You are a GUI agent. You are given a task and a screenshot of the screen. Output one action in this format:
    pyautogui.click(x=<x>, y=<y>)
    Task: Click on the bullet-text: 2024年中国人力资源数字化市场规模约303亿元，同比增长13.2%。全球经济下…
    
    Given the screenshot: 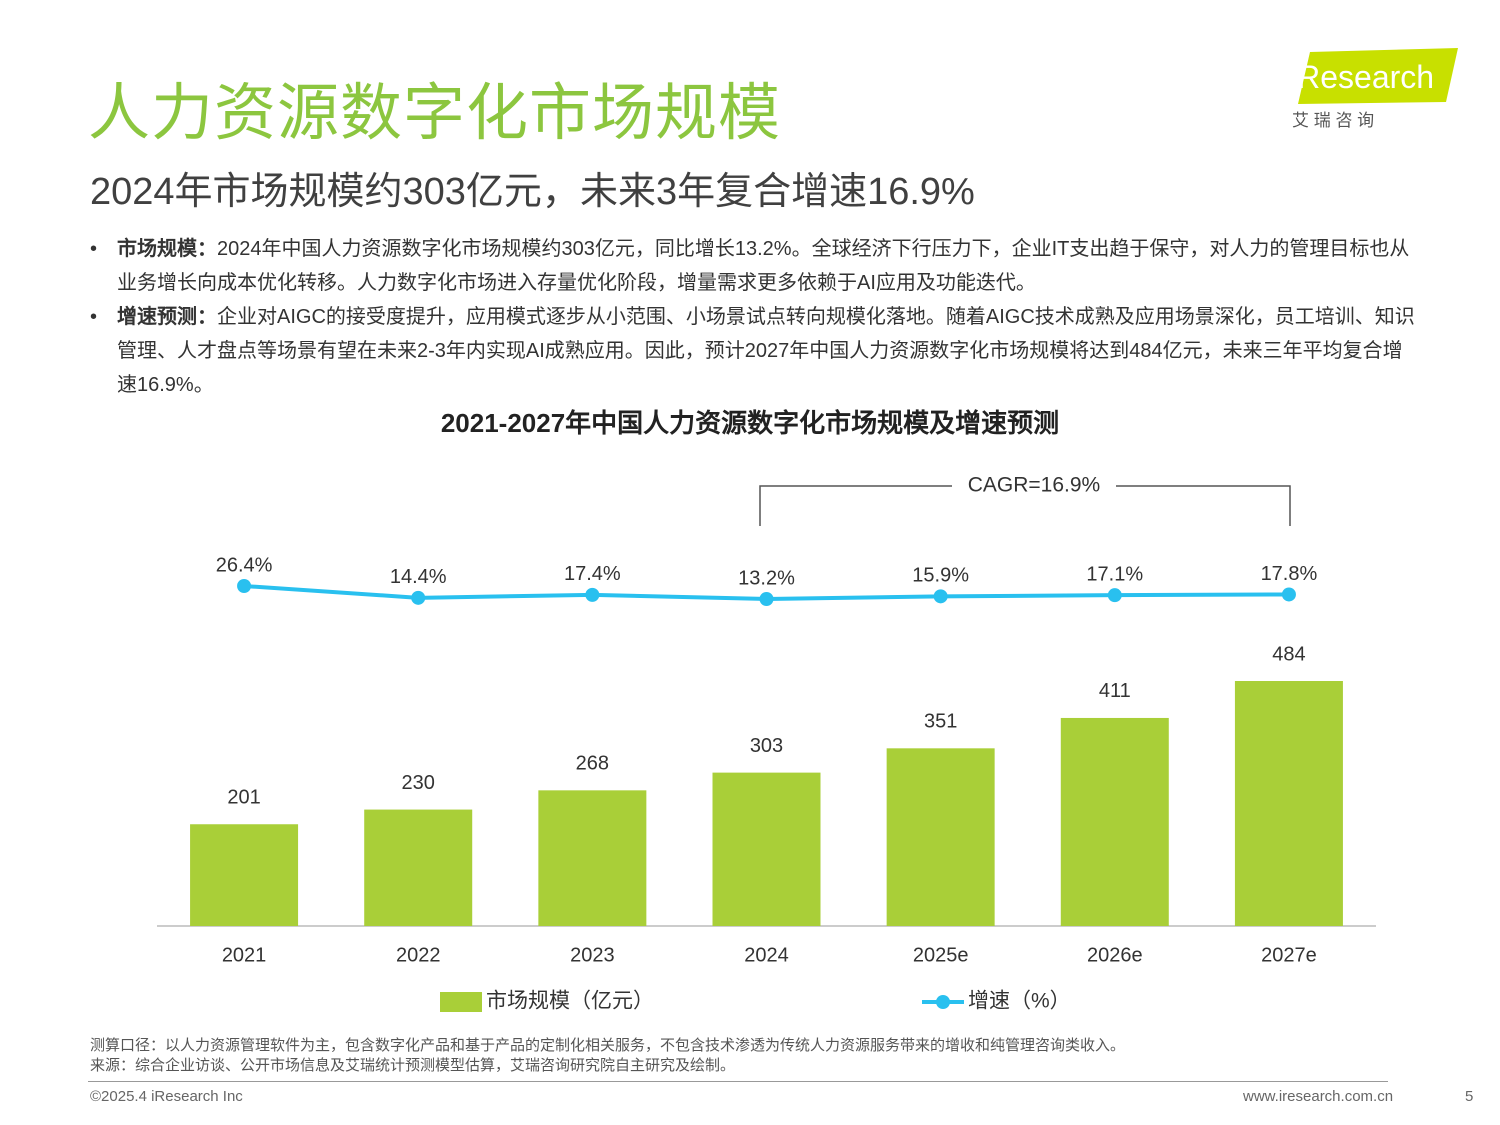 What is the action you would take?
    pyautogui.click(x=763, y=266)
    